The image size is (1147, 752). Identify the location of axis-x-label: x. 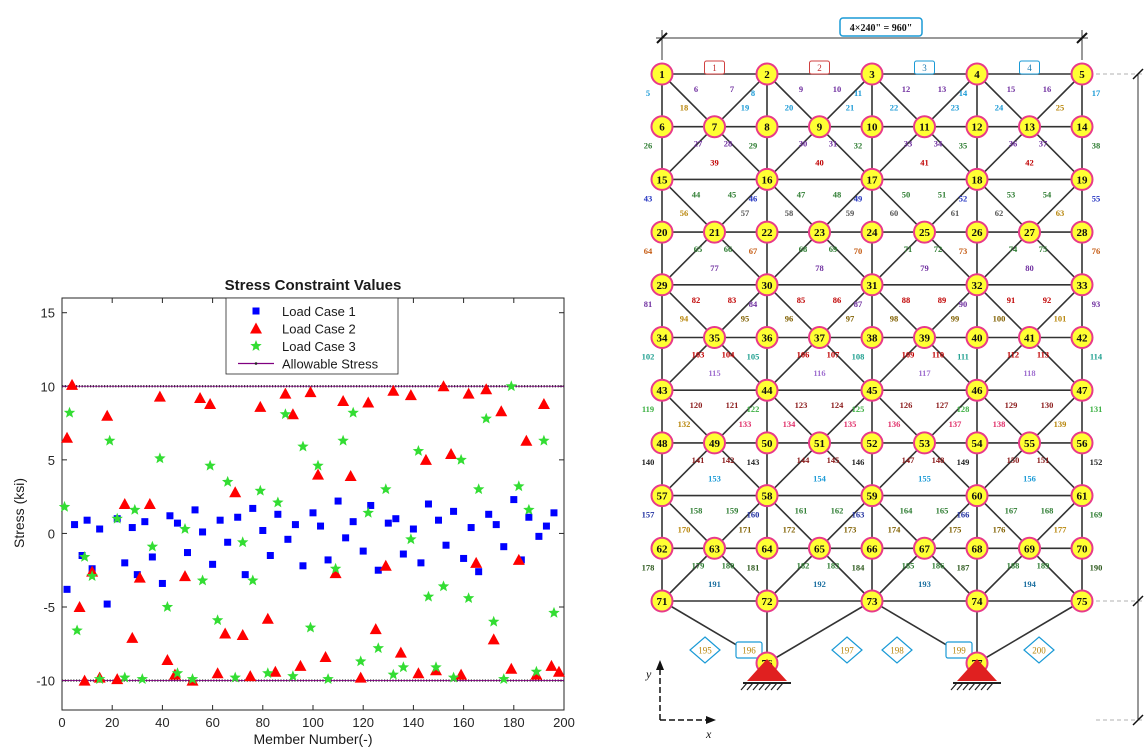
(708, 734).